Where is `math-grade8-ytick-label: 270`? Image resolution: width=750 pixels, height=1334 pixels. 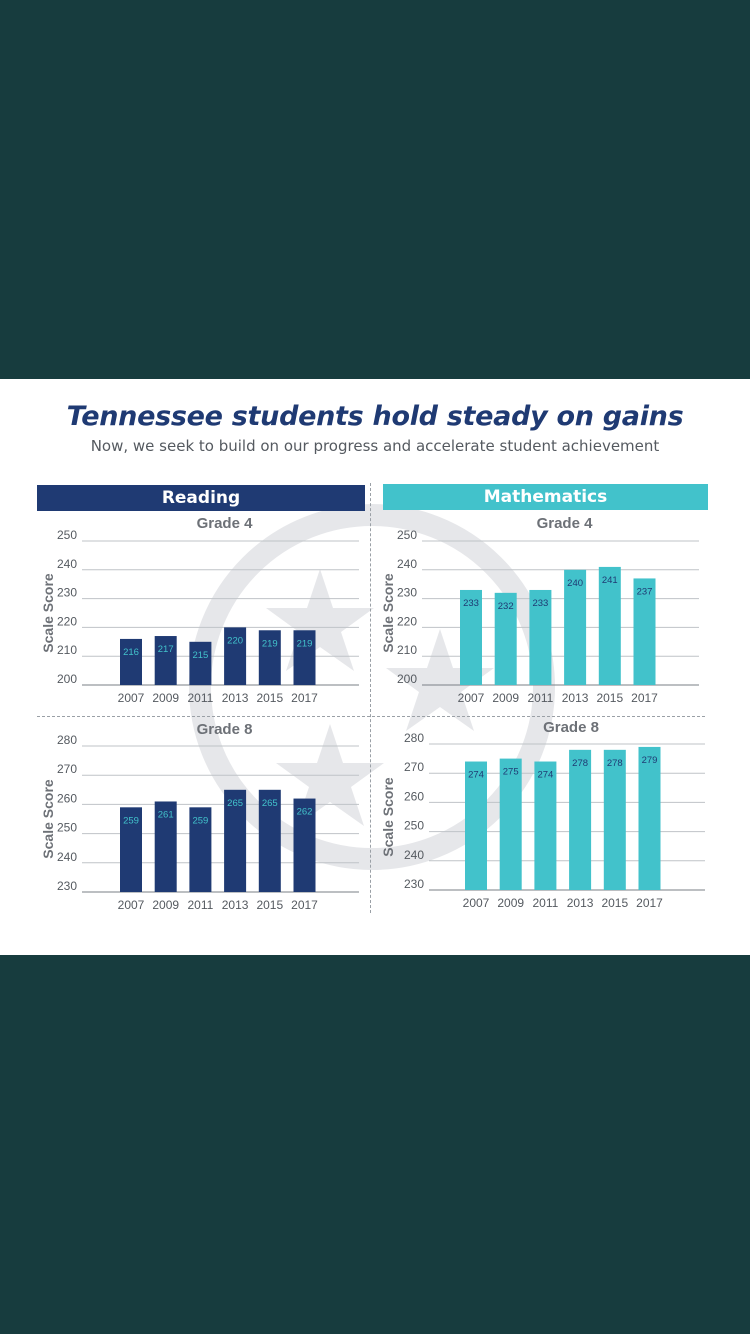
math-grade8-ytick-label: 270 is located at coordinates (414, 767).